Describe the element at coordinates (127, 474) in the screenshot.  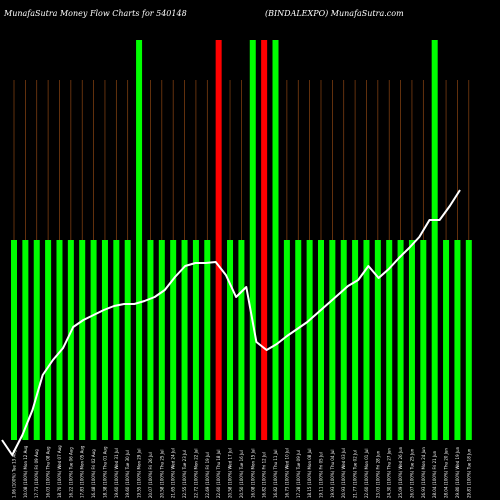
I see `x-tick-label: 19.60 (100%) Tue 30 Jul` at that location.